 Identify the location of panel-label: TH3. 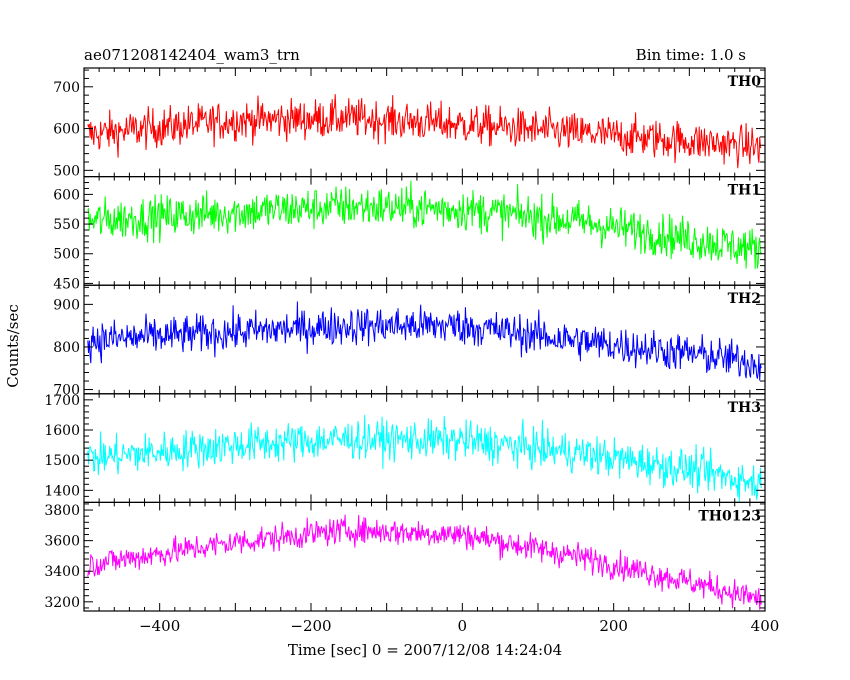
(744, 408).